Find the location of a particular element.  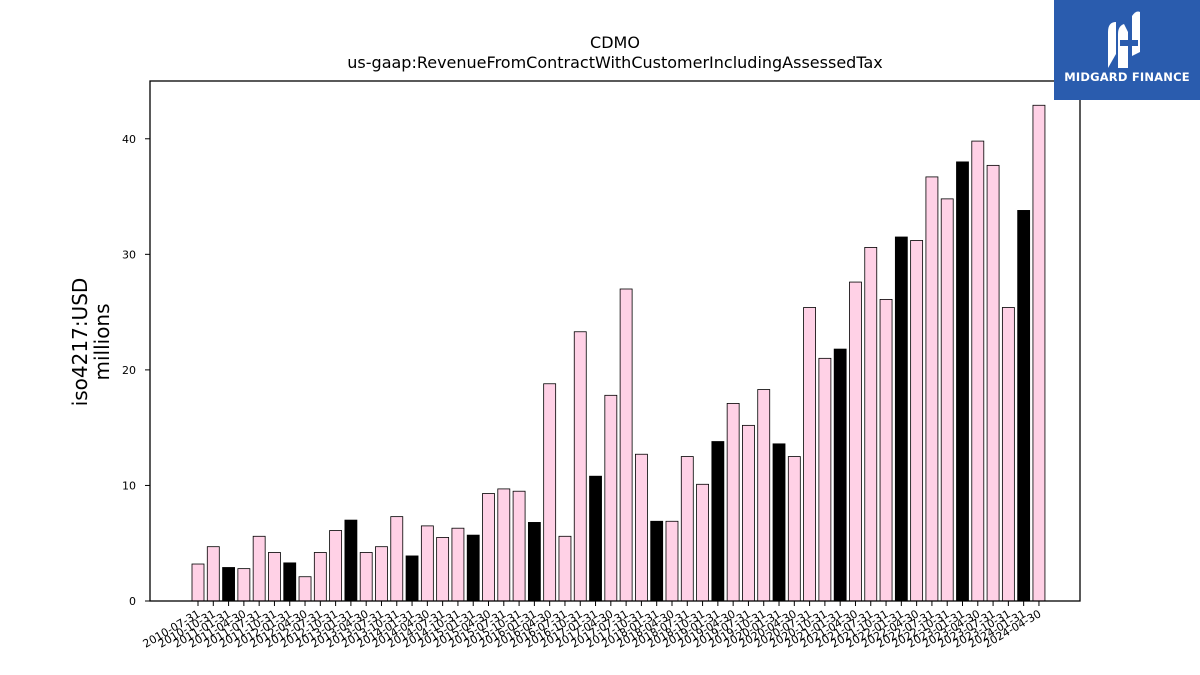

y-axis-label: iso4217:USD millions is located at coordinates (91, 342).